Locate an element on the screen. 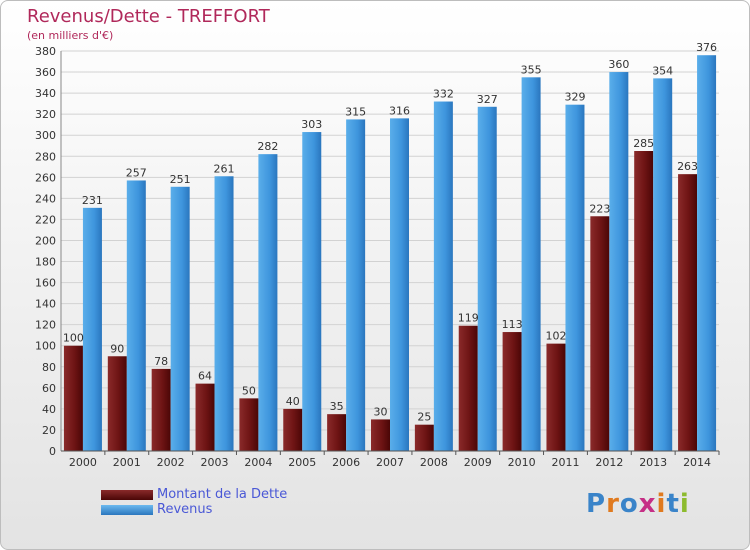  data-label-revenus: 315 is located at coordinates (355, 111).